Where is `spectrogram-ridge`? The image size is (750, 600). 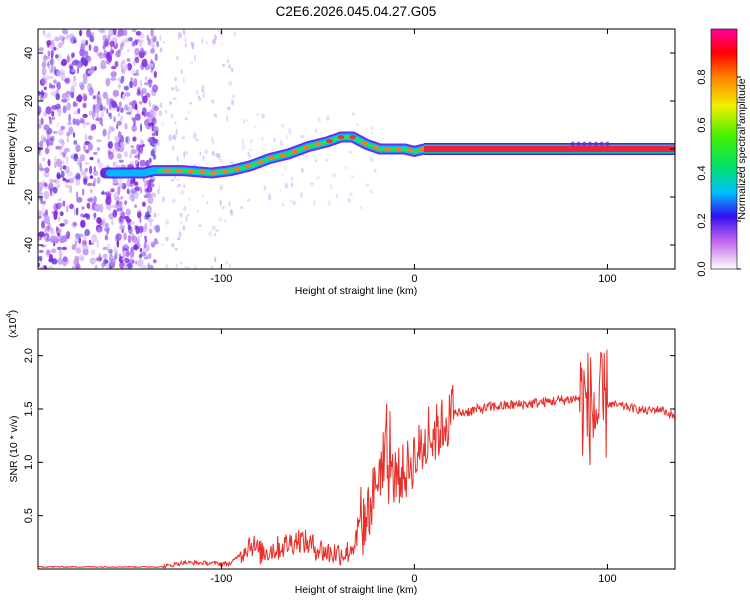 spectrogram-ridge is located at coordinates (387, 155).